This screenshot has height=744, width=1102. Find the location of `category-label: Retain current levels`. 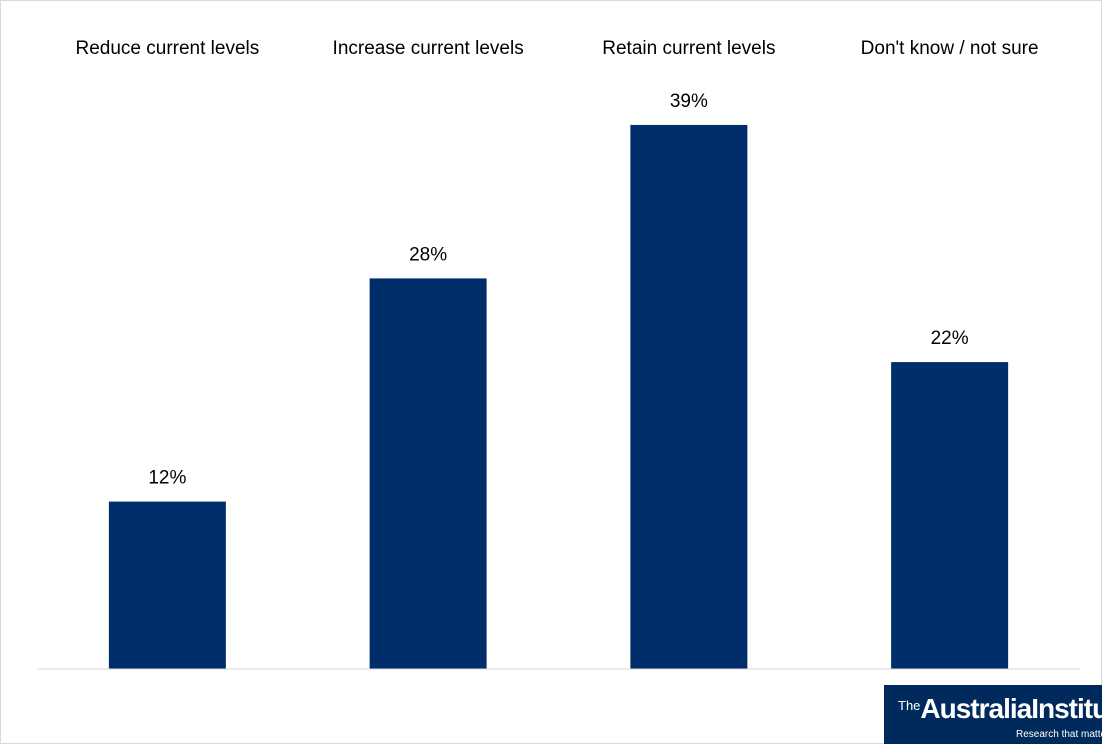

category-label: Retain current levels is located at coordinates (688, 48).